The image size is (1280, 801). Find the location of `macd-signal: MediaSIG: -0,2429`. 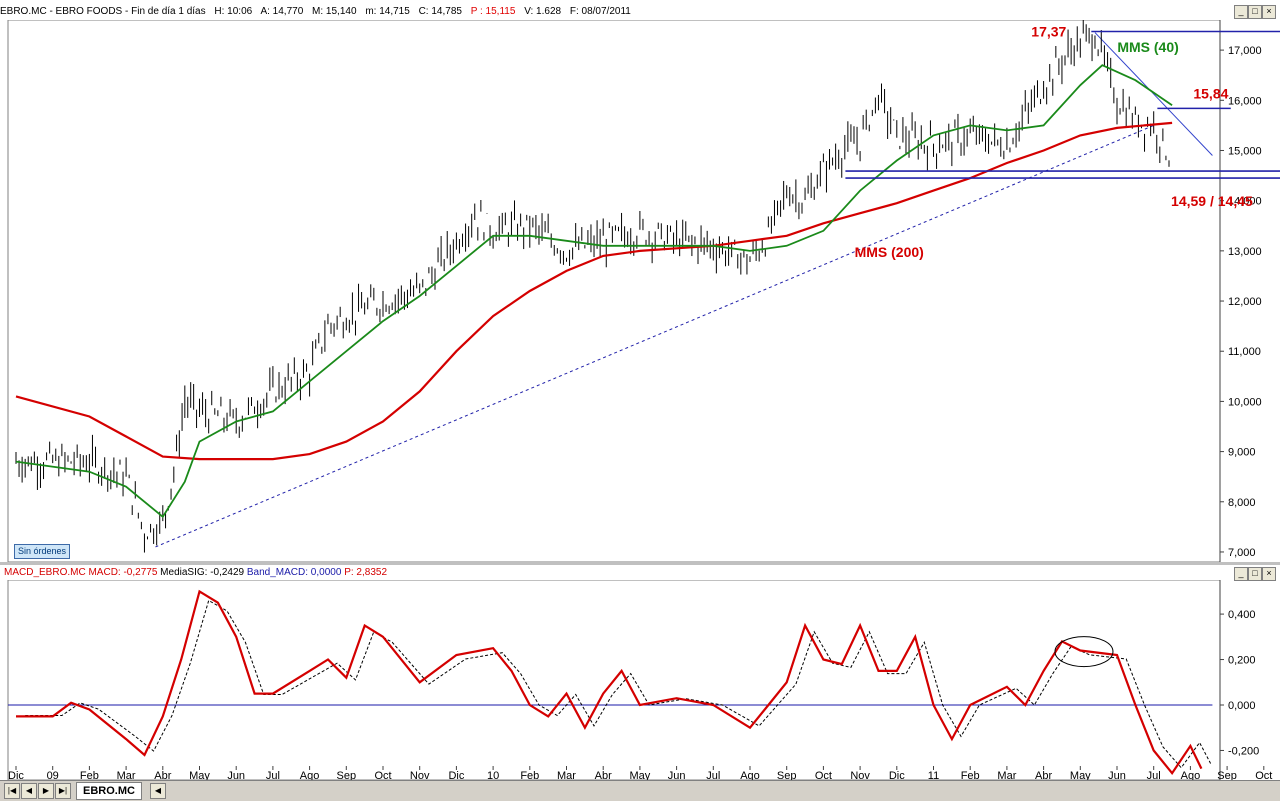

macd-signal: MediaSIG: -0,2429 is located at coordinates (202, 572).